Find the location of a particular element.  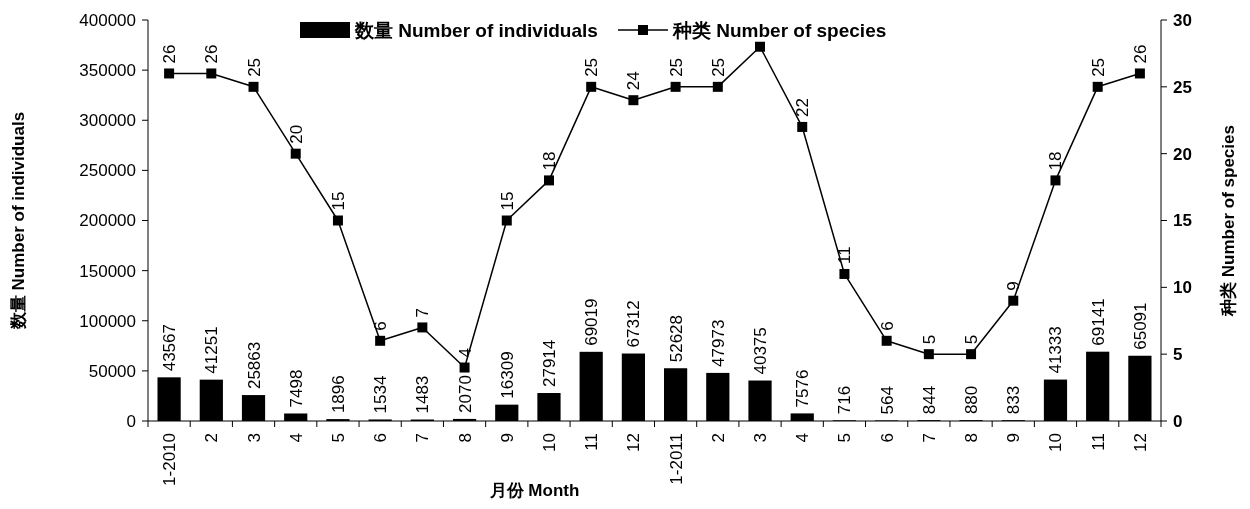

data-label: 69019 is located at coordinates (592, 322).